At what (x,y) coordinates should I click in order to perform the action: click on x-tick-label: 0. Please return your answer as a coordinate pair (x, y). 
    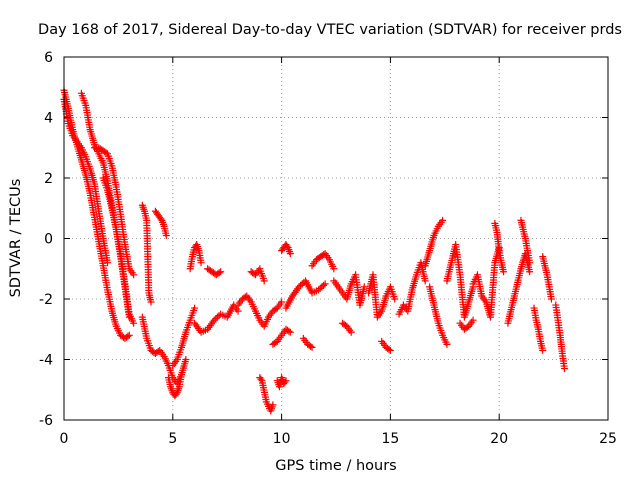
    Looking at the image, I should click on (64, 439).